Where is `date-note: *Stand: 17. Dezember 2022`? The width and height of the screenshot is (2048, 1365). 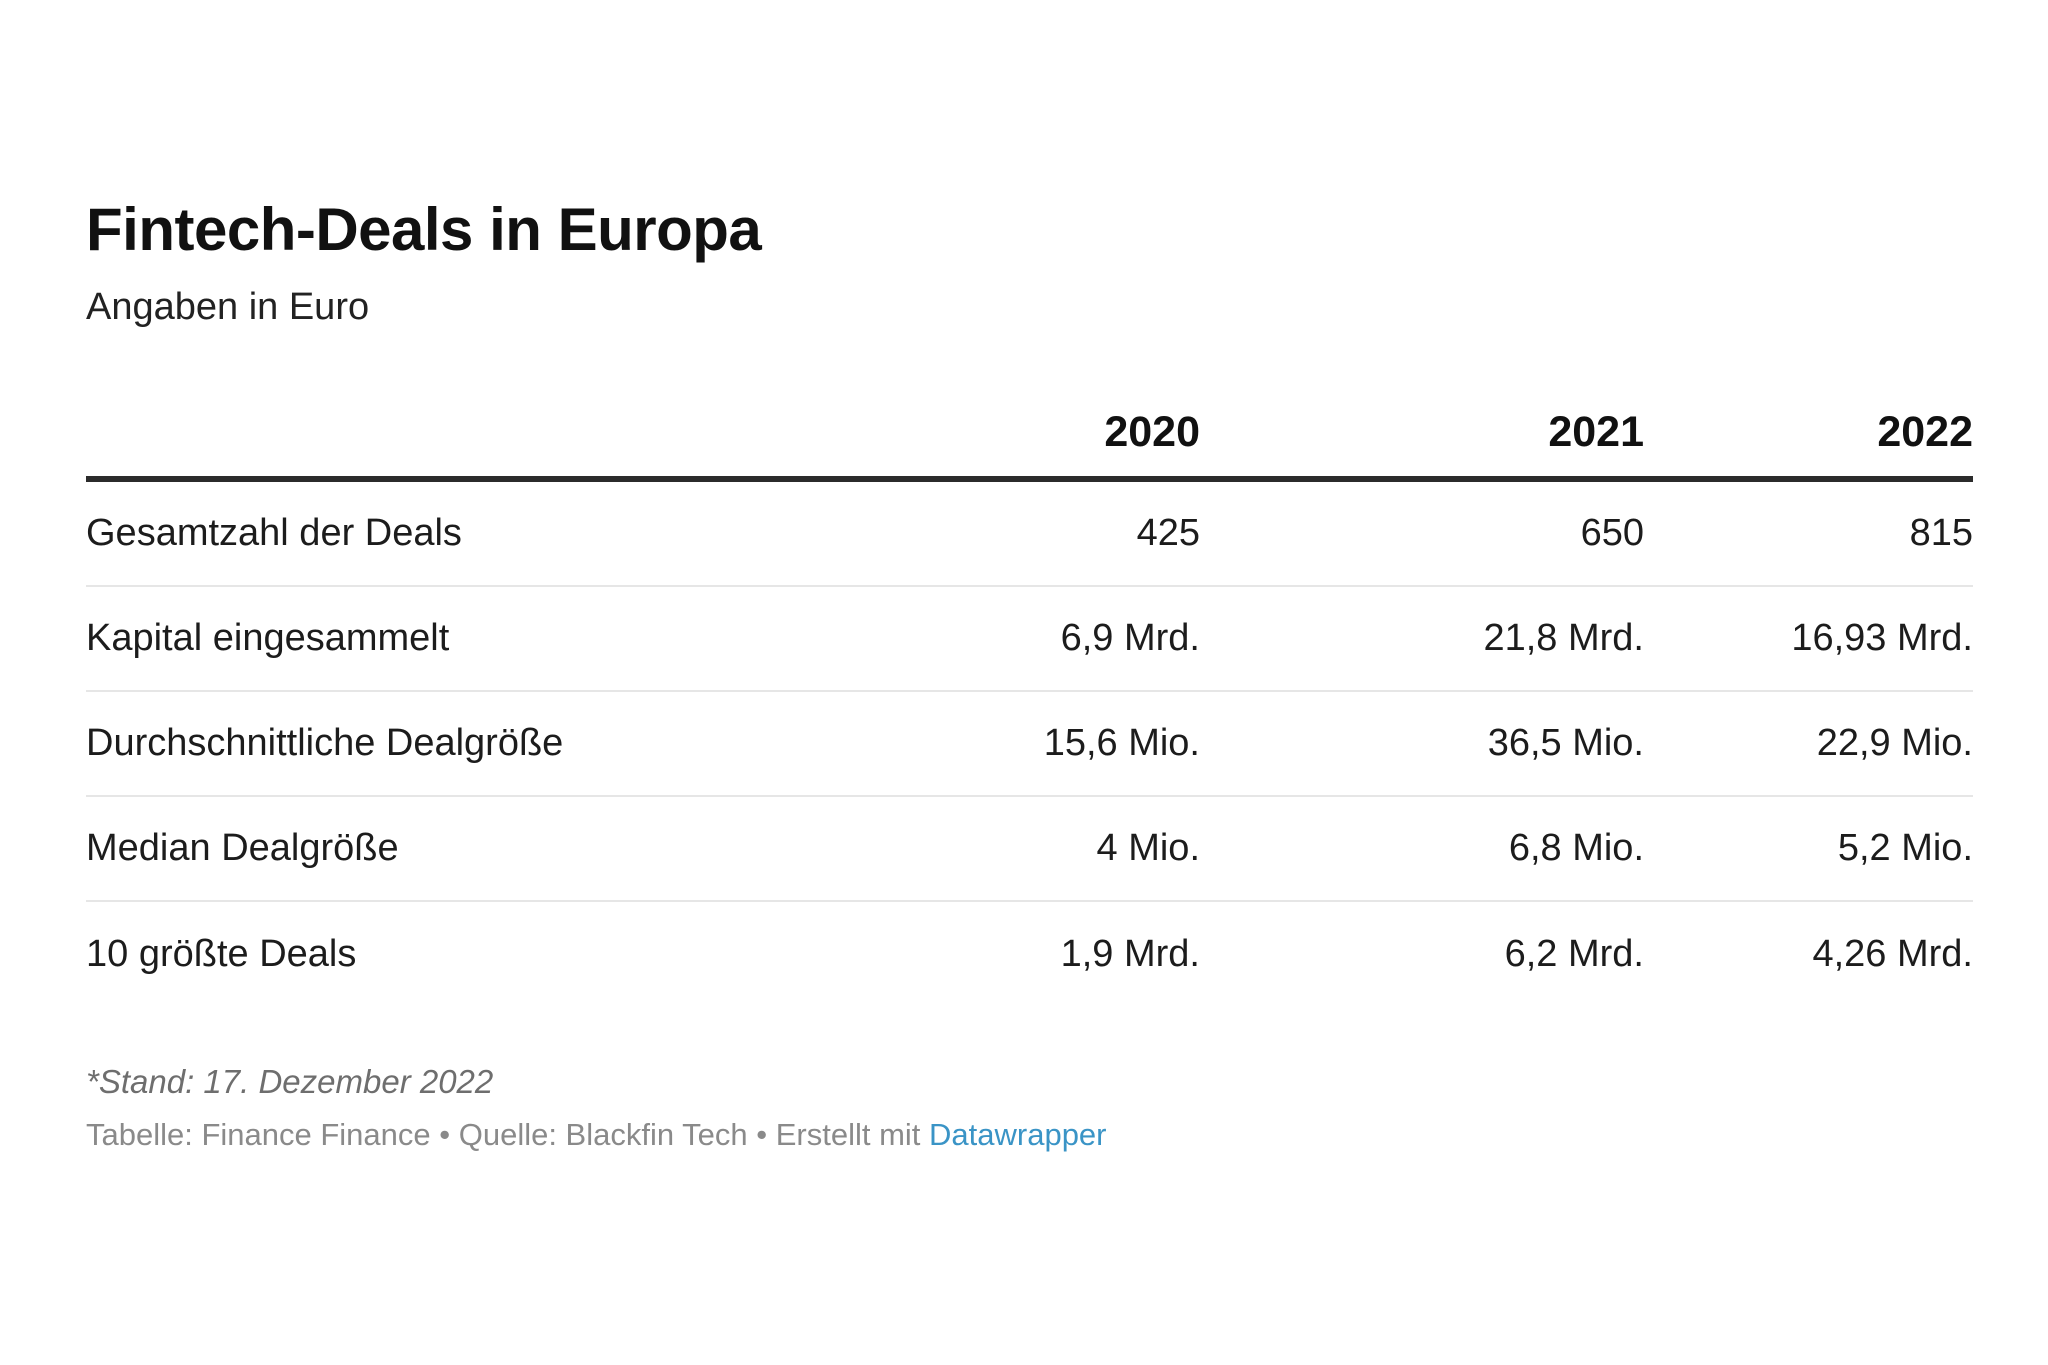
date-note: *Stand: 17. Dezember 2022 is located at coordinates (290, 1081).